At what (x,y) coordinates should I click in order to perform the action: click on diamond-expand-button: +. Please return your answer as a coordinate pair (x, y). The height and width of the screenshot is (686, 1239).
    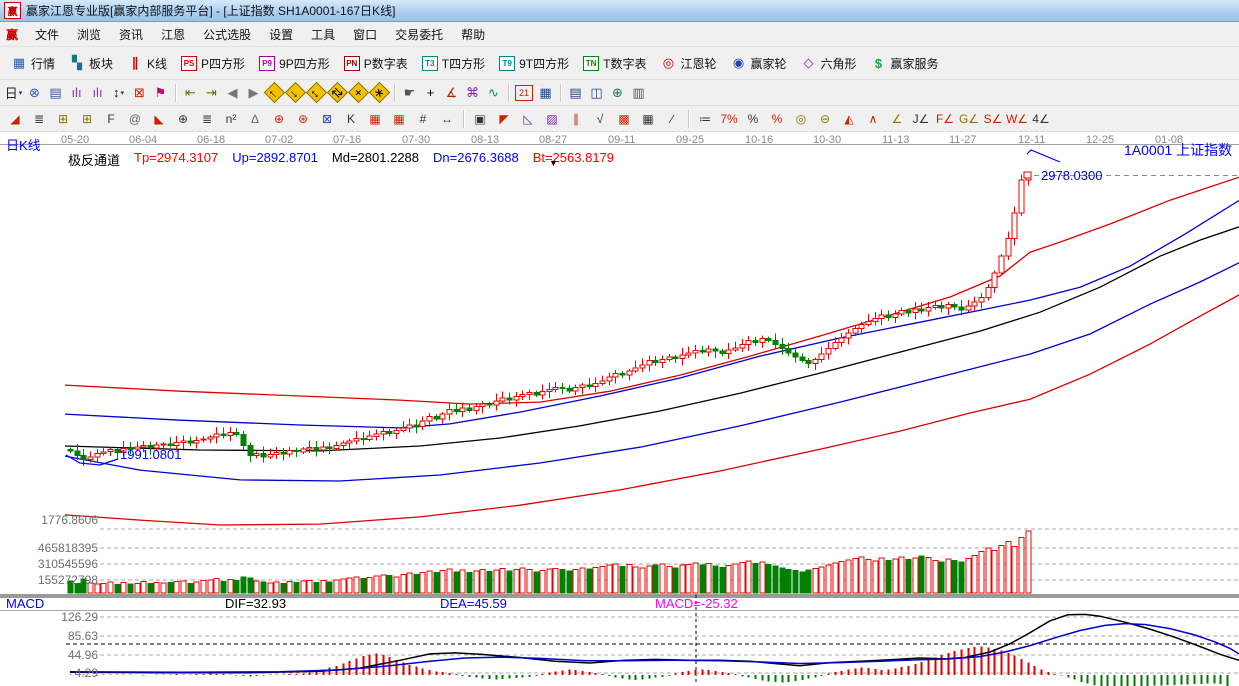
    Looking at the image, I should click on (358, 92).